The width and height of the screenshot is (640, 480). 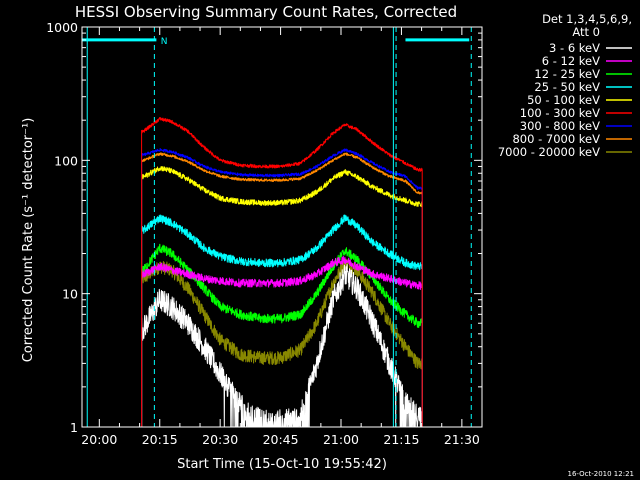 What do you see at coordinates (462, 439) in the screenshot?
I see `x-tick-label: 21:30` at bounding box center [462, 439].